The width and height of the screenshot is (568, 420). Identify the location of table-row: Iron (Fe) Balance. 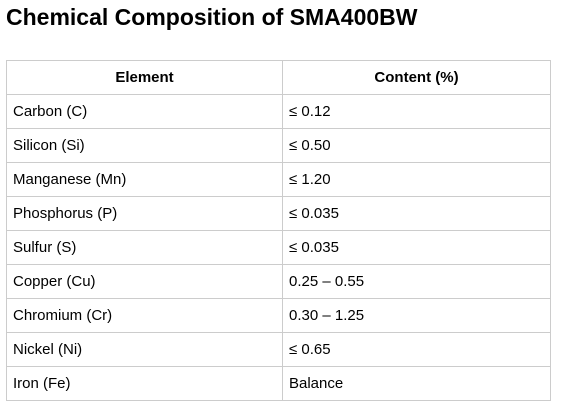
(278, 383).